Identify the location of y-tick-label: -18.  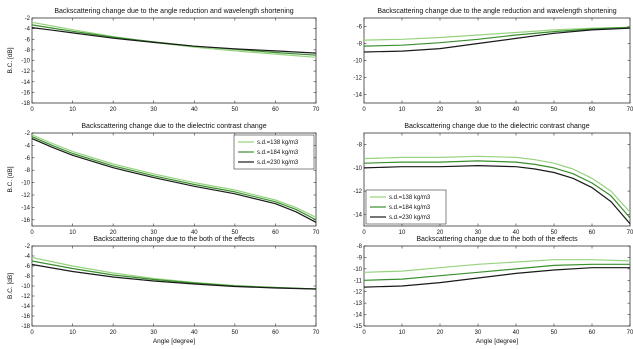
(25, 104).